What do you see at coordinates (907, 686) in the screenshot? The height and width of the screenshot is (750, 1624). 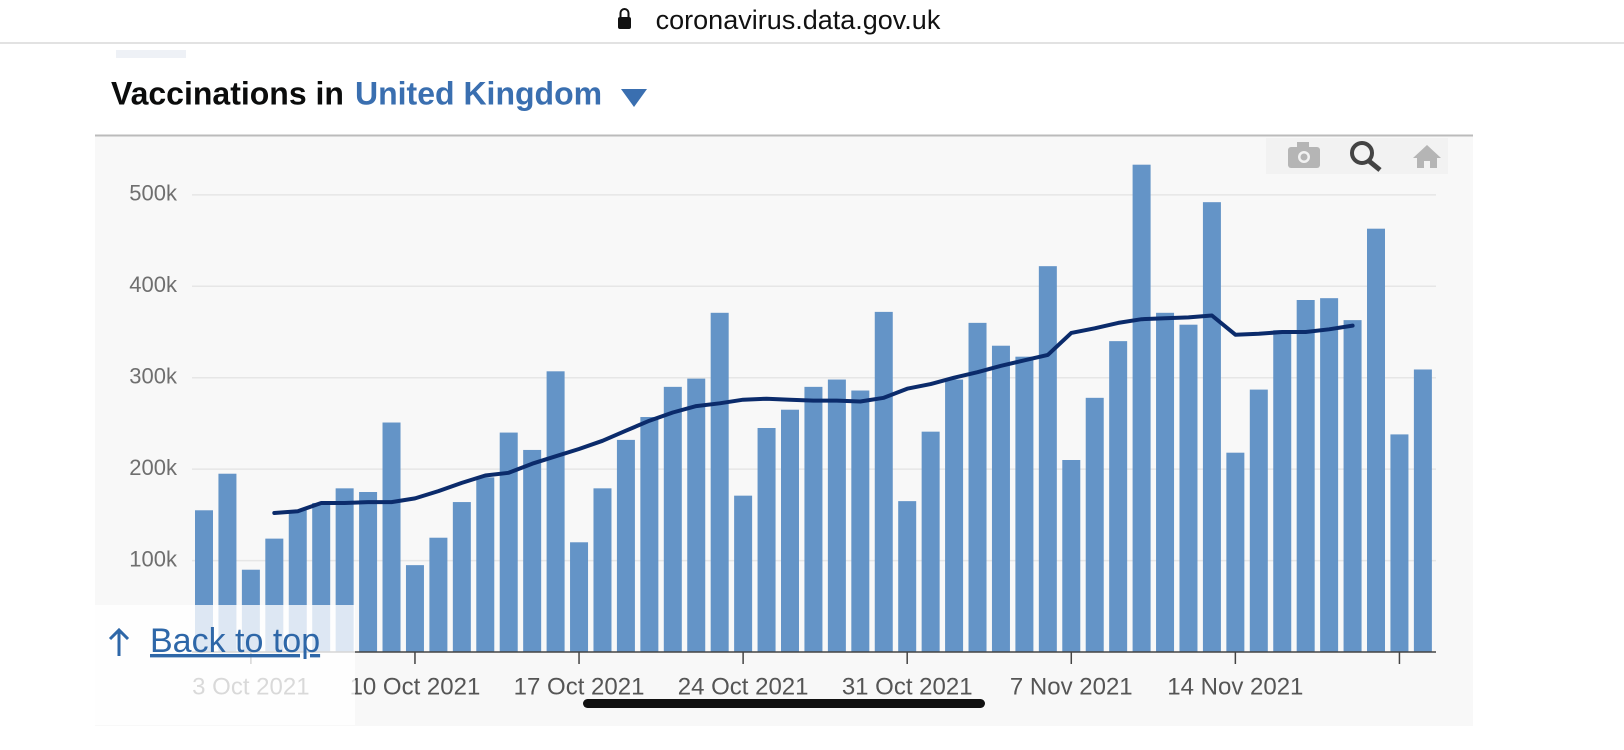 I see `x-tick-label: 31 Oct 2021` at bounding box center [907, 686].